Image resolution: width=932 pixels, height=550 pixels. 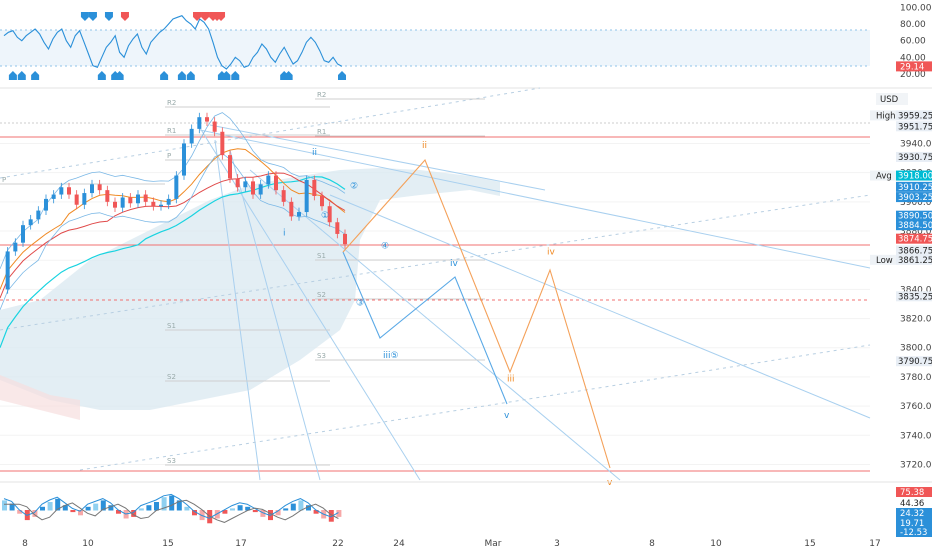 What do you see at coordinates (916, 465) in the screenshot?
I see `price-tick-label: 3720.00` at bounding box center [916, 465].